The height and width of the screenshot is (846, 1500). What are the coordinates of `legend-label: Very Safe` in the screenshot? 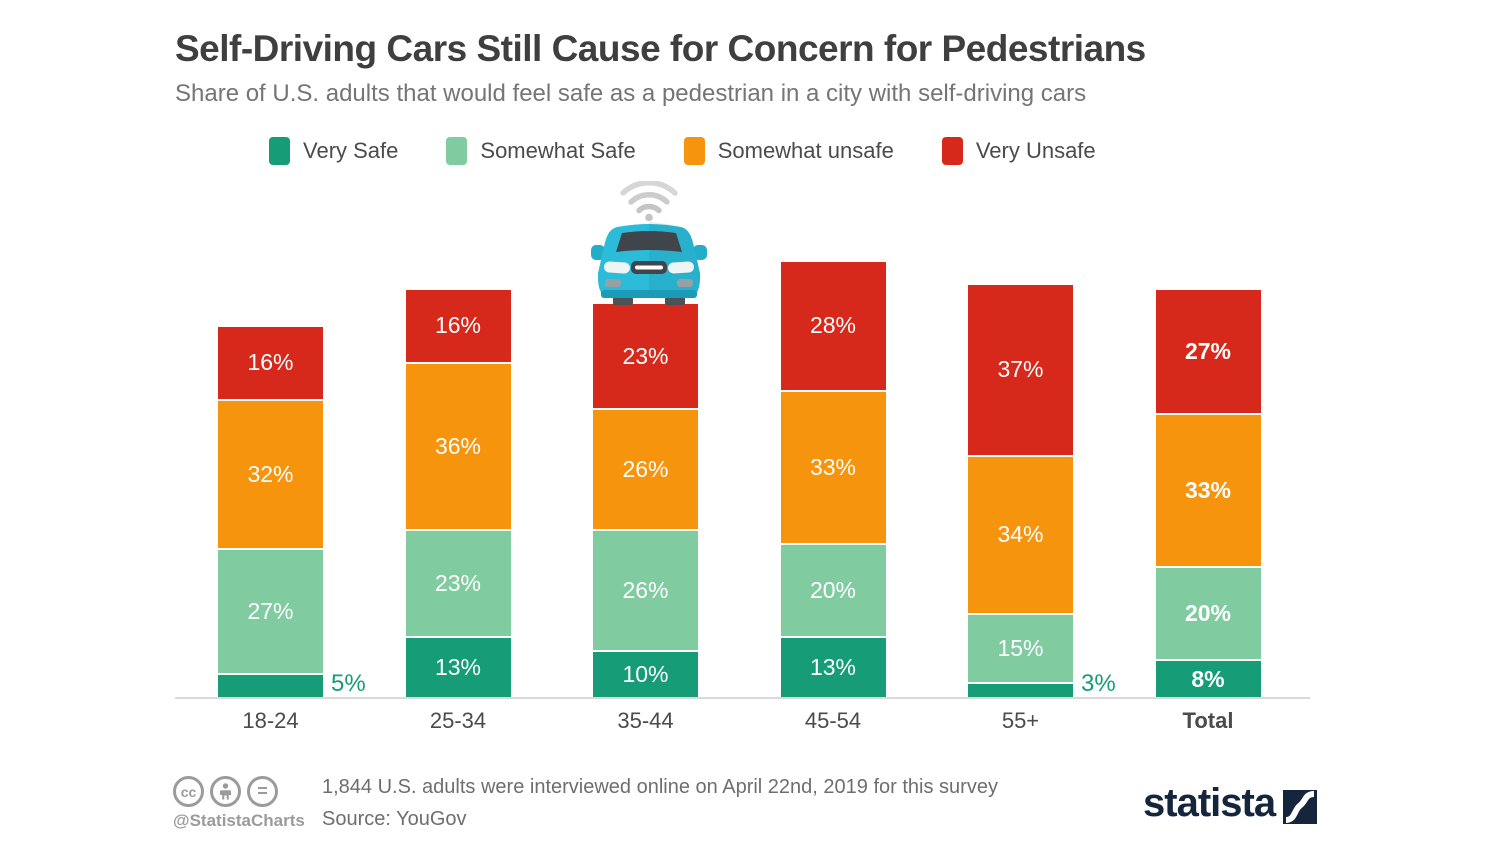 It's located at (351, 150).